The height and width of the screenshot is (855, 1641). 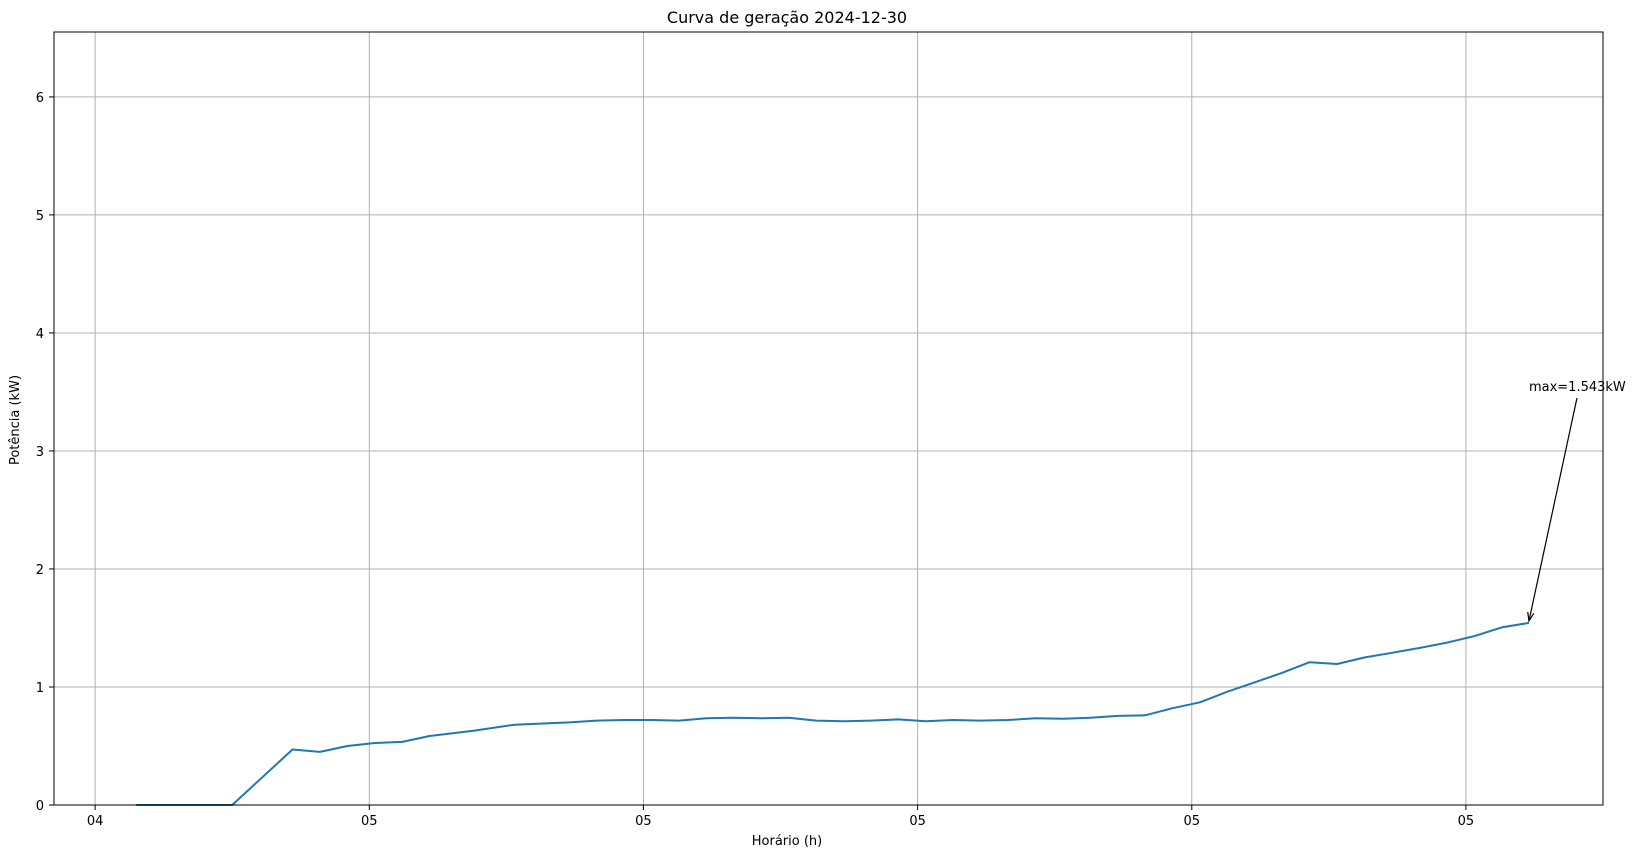 I want to click on y-axis-label: Potência (kW), so click(x=15, y=420).